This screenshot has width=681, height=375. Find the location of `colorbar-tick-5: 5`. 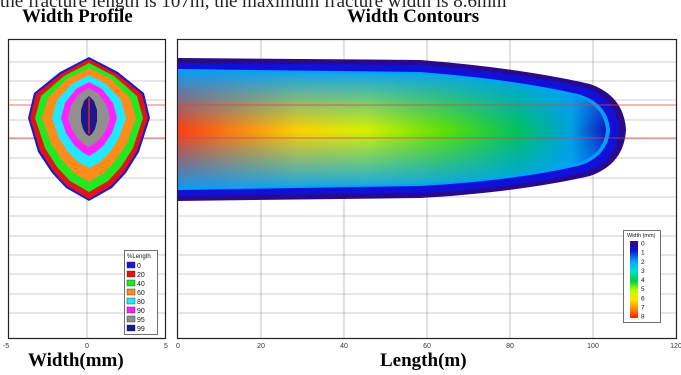

colorbar-tick-5: 5 is located at coordinates (643, 289).